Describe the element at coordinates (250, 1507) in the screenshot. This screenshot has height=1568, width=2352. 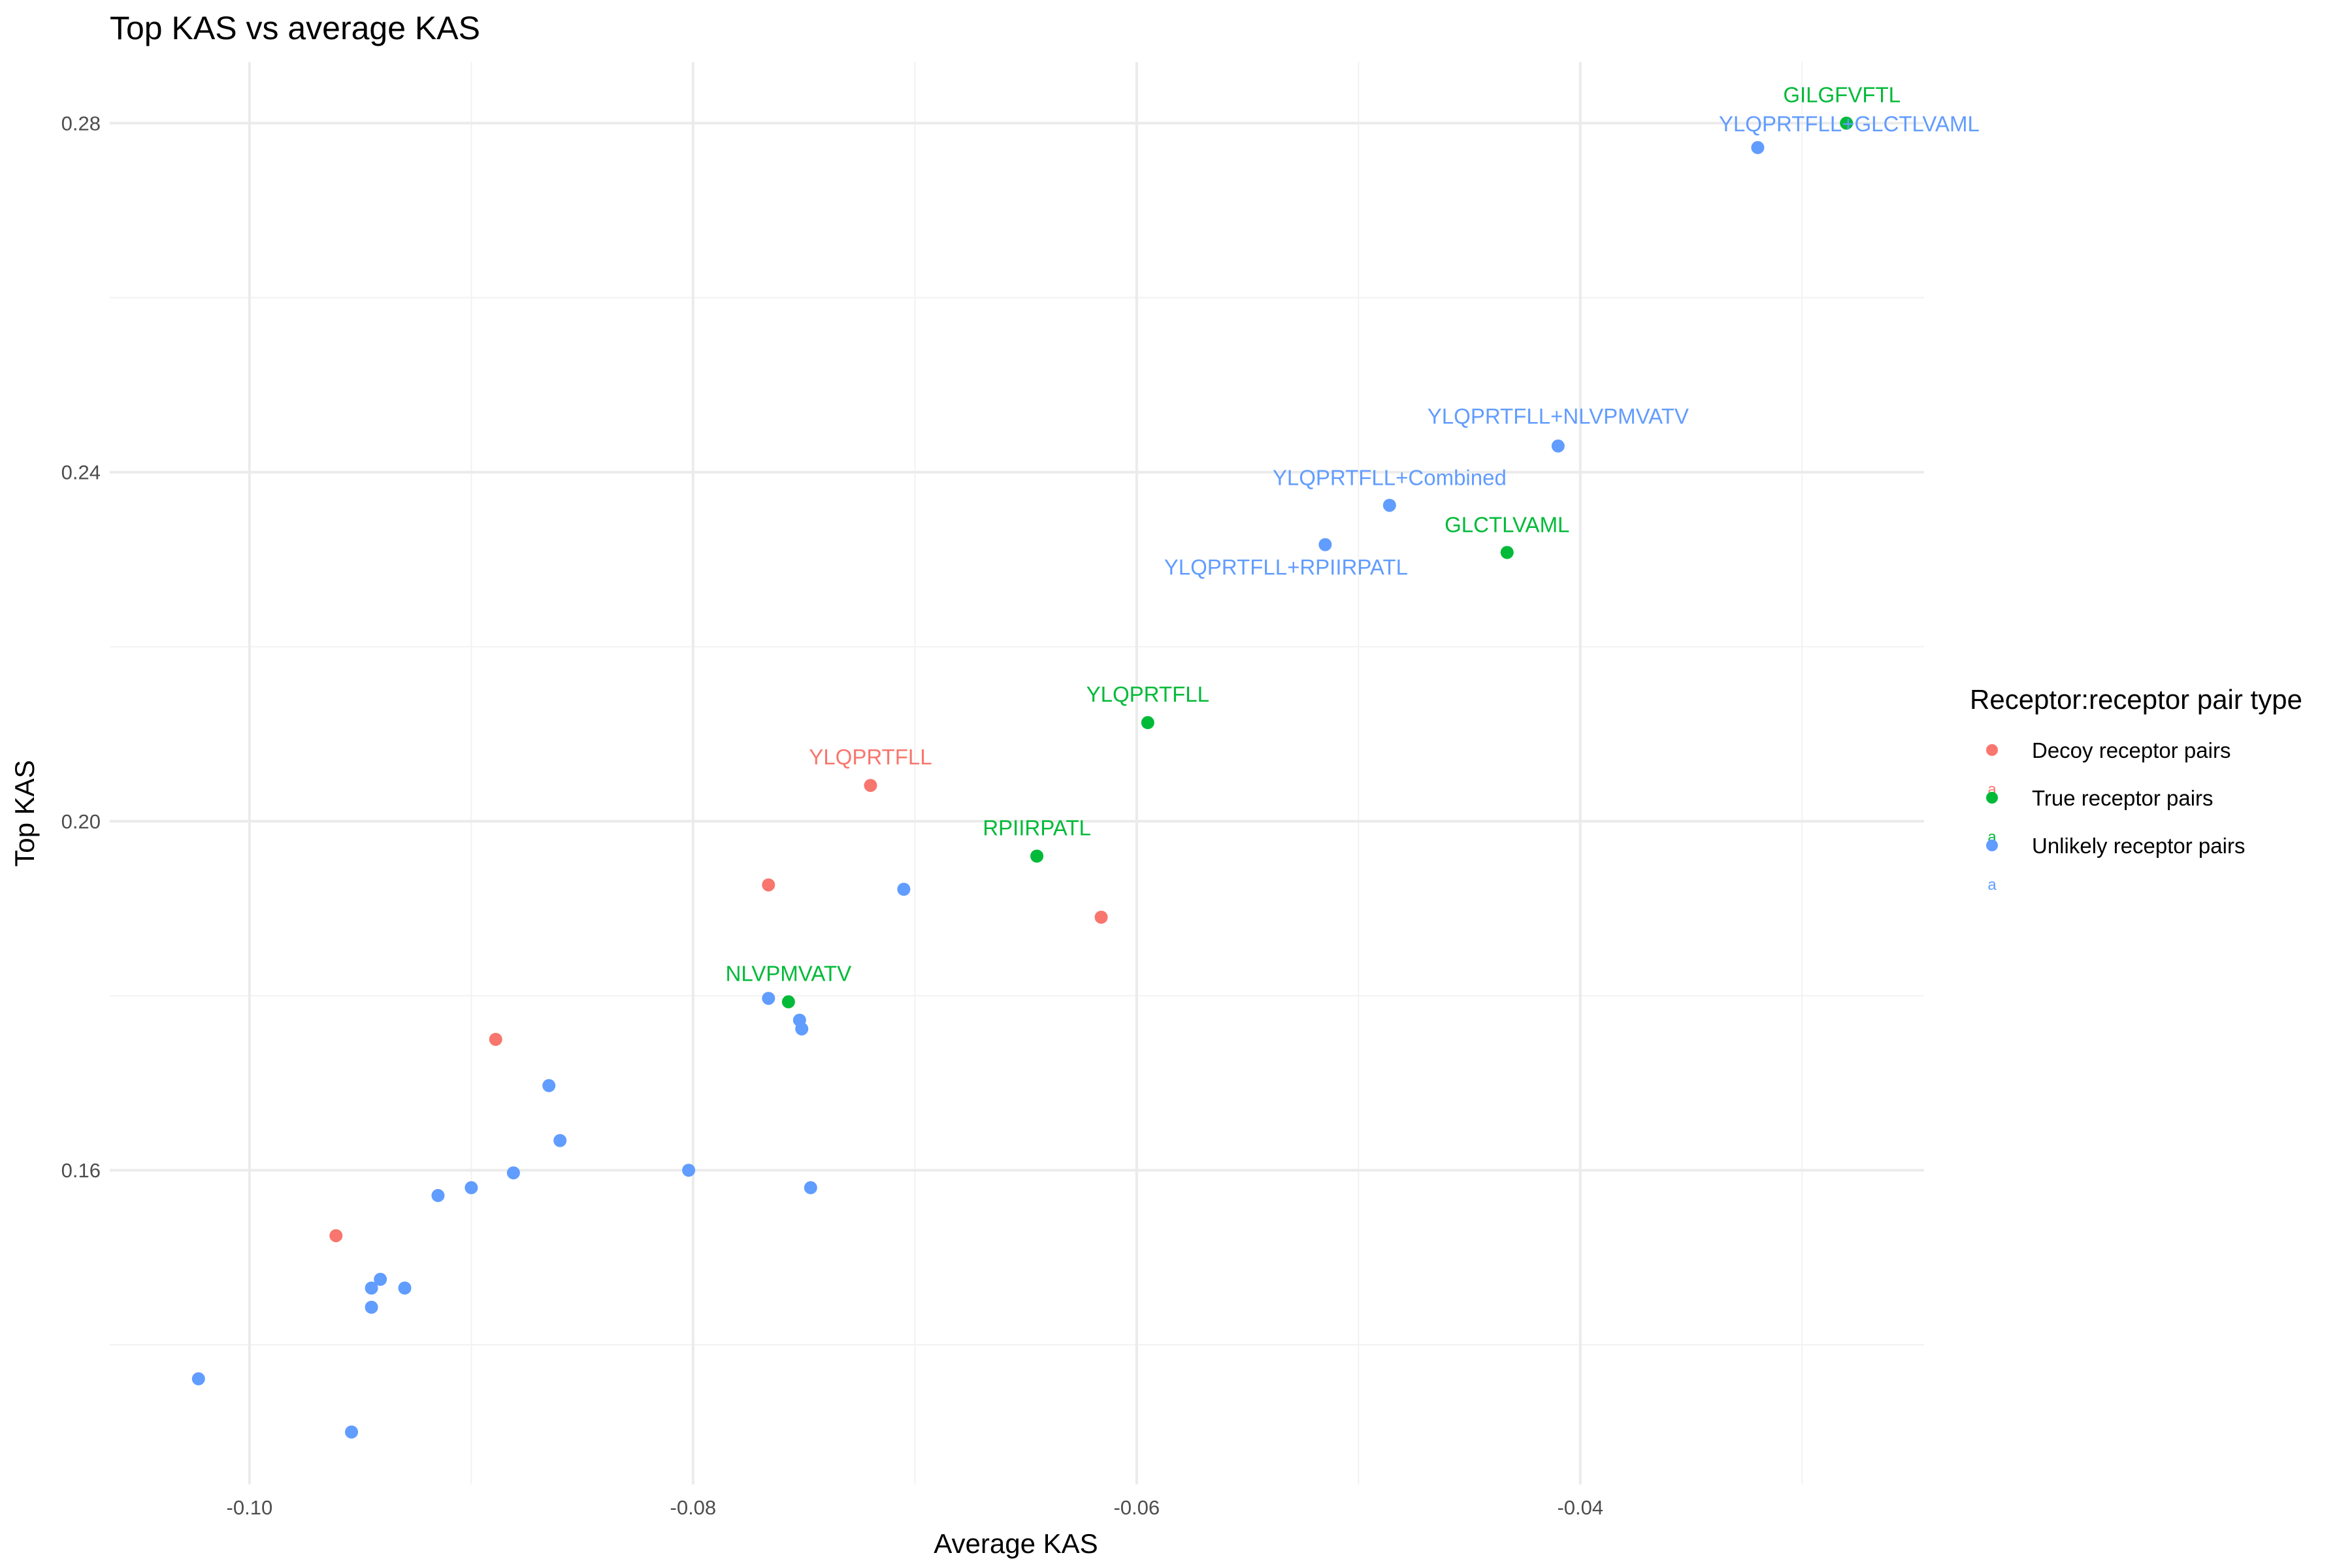
I see `x-tick-label: -0.10` at that location.